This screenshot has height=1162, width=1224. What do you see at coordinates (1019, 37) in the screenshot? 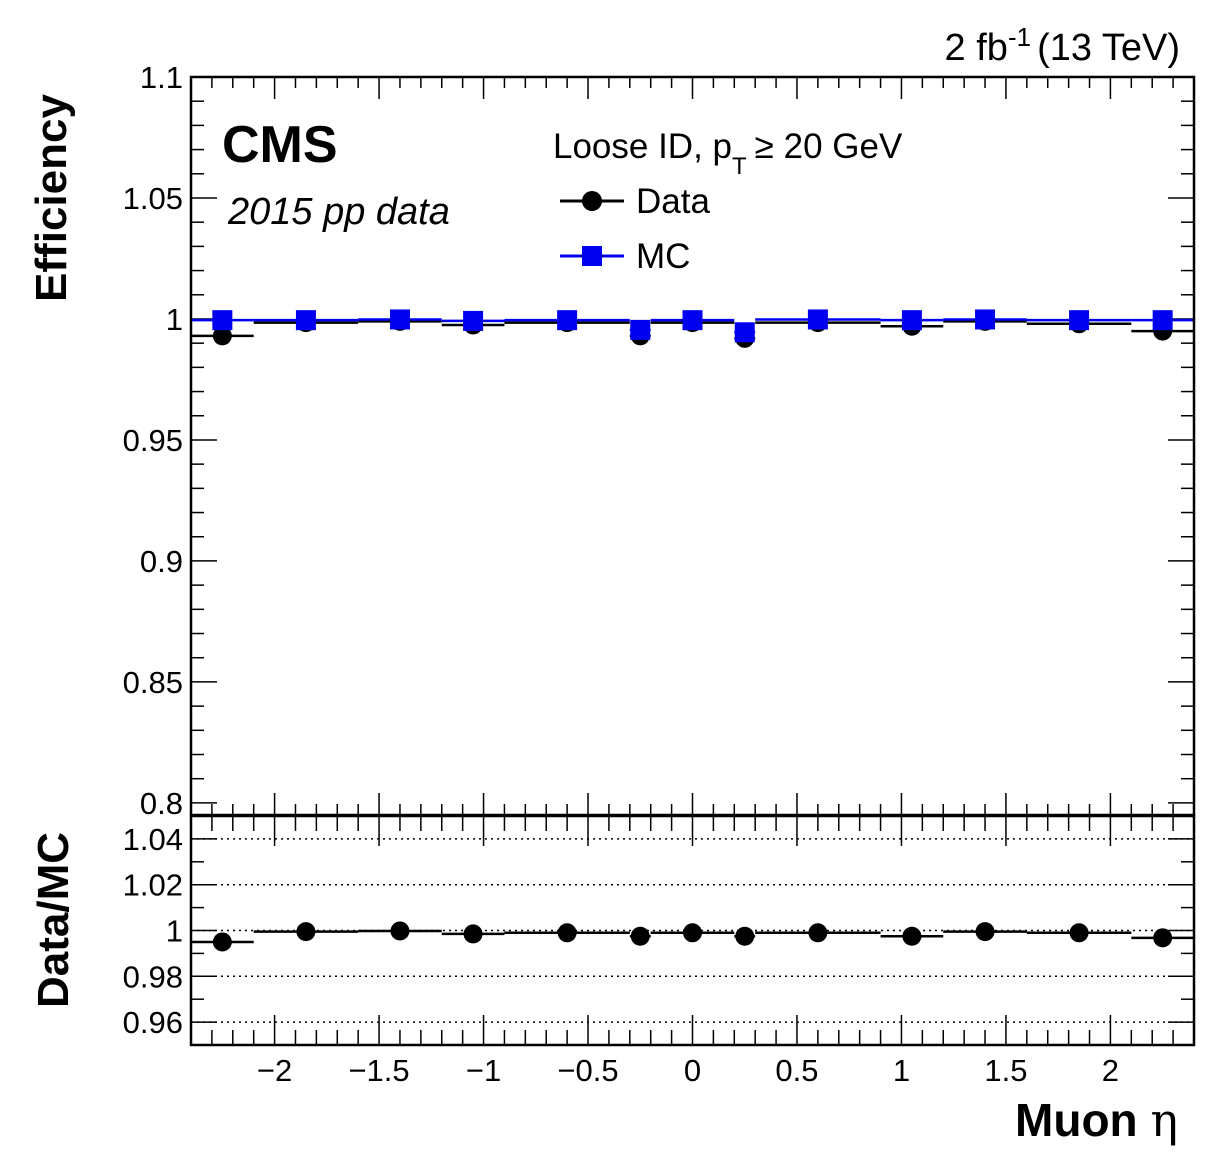
I see `lumi-exponent: -1` at bounding box center [1019, 37].